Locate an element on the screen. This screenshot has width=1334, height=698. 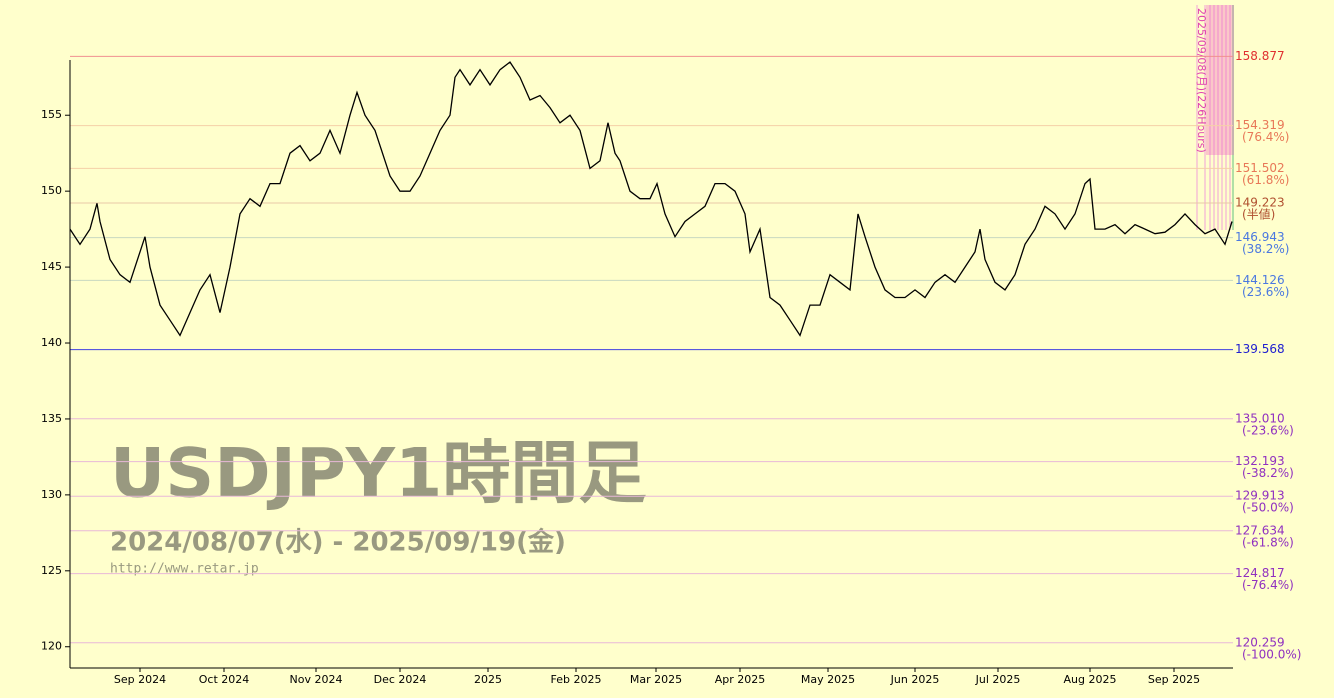
y-tick-label: 125 is located at coordinates (51, 570).